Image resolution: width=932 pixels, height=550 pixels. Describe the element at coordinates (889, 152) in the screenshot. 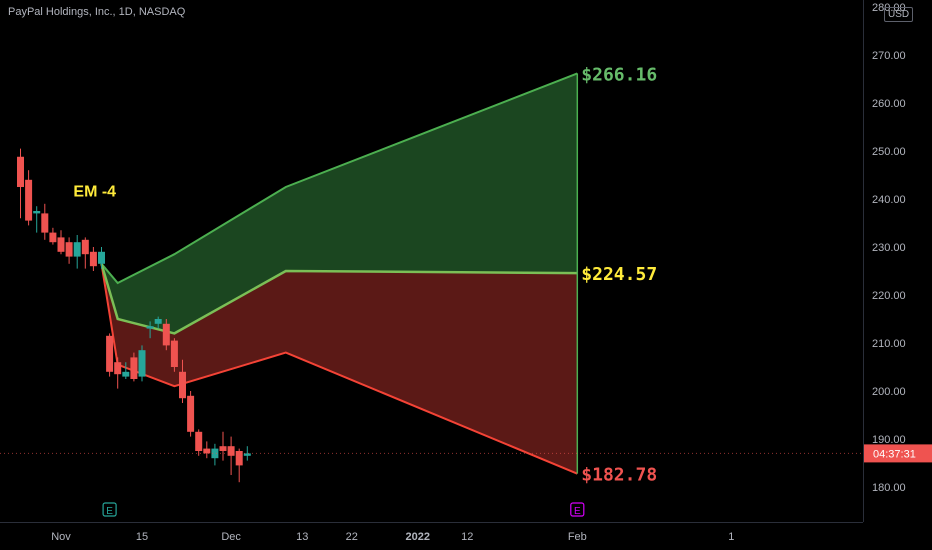

I see `y-tick-label: 250.00` at that location.